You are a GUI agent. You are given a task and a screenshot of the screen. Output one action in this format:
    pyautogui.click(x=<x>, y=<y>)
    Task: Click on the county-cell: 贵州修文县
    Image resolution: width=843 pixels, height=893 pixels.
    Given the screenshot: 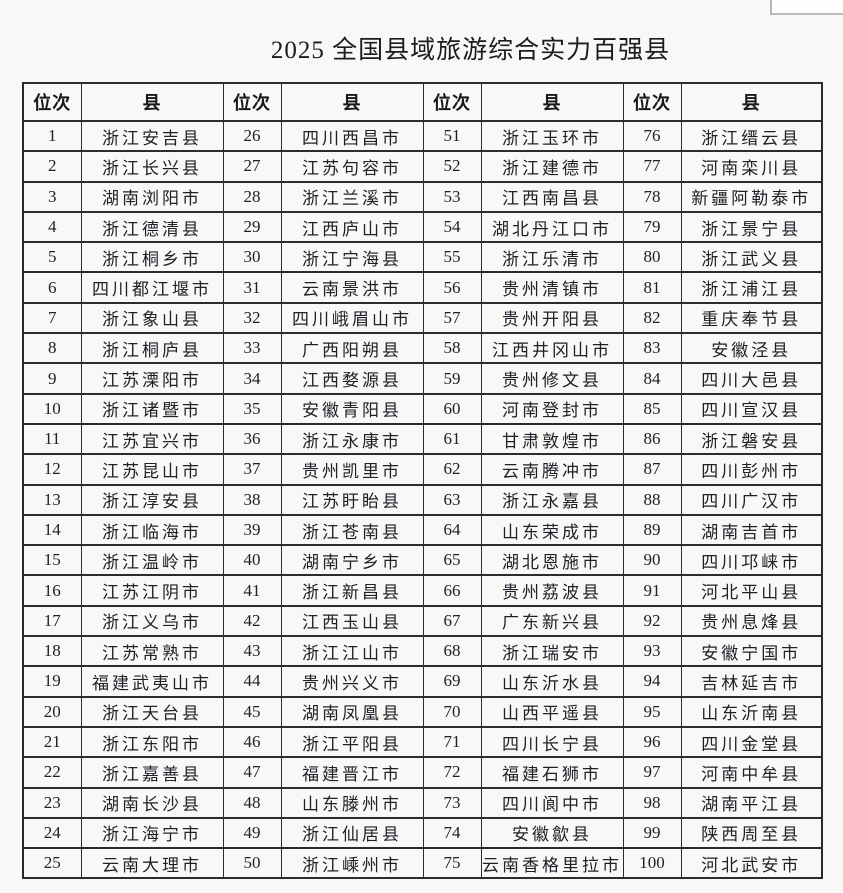 What is the action you would take?
    pyautogui.click(x=552, y=378)
    